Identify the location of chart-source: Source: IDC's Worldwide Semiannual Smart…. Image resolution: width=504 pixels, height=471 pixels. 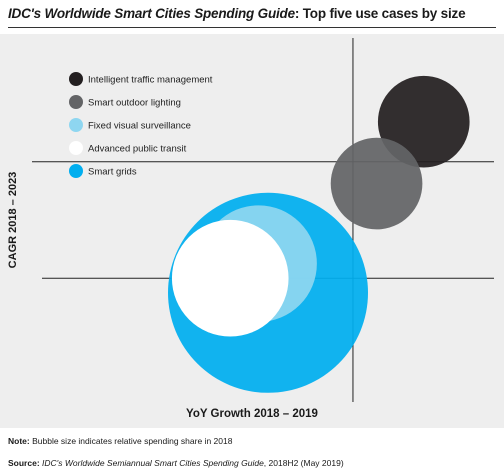
(176, 463).